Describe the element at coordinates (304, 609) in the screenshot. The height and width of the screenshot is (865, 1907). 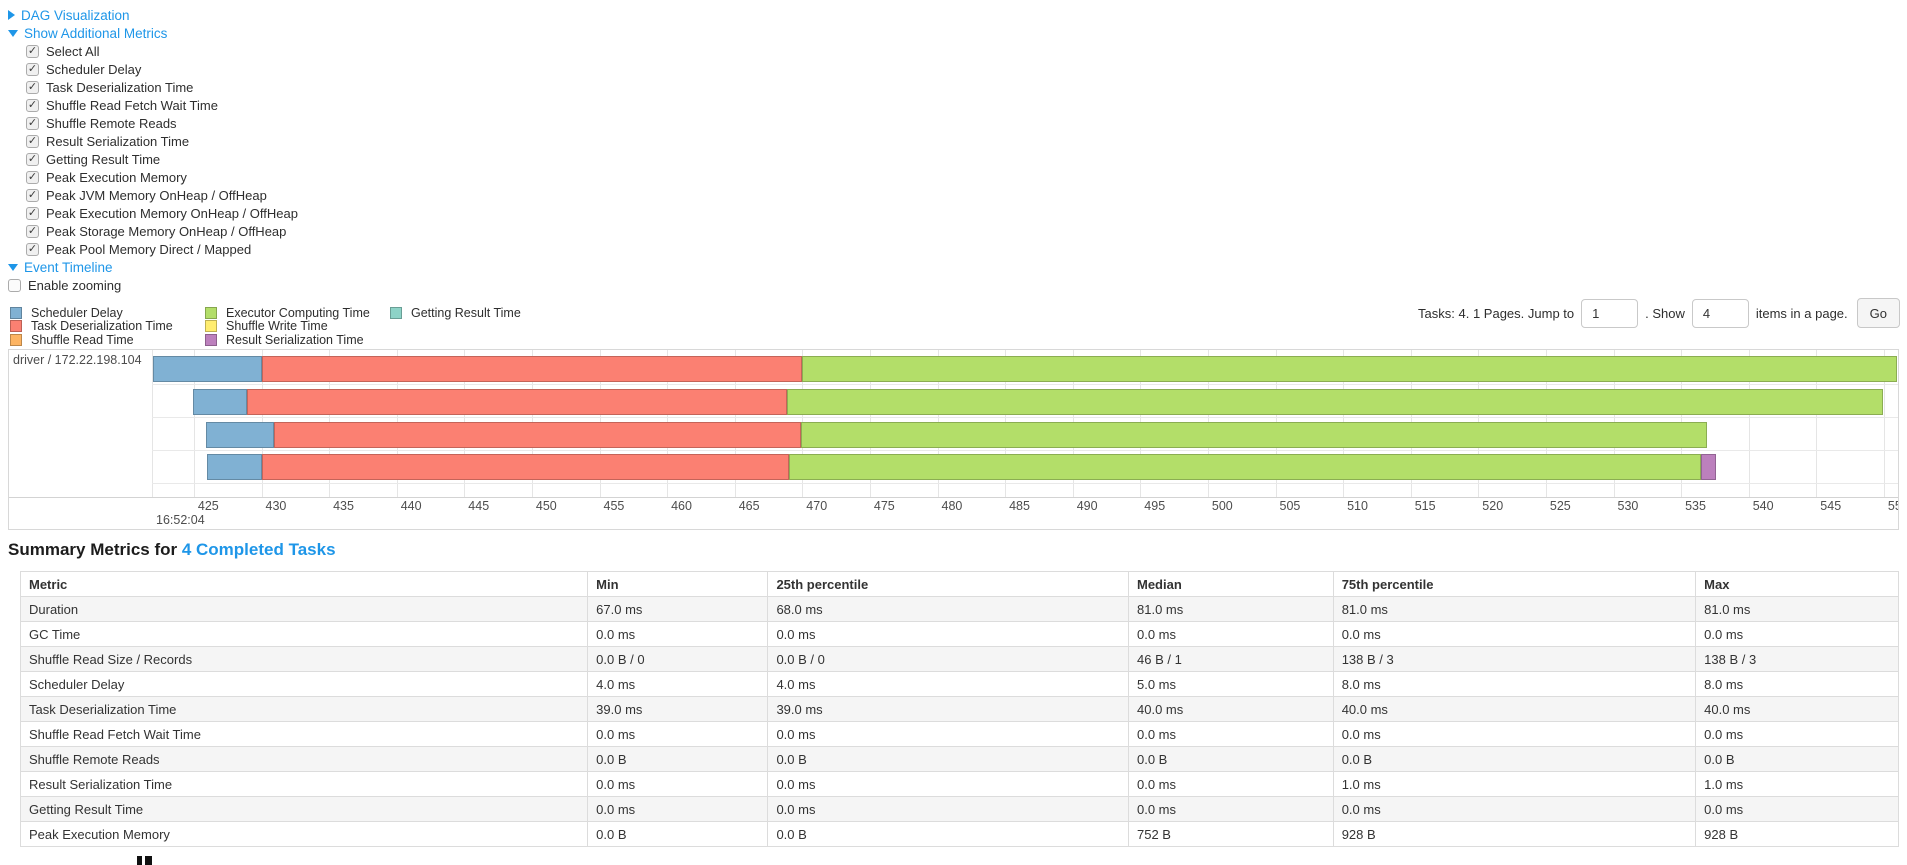
I see `summary-metric-name: Duration` at that location.